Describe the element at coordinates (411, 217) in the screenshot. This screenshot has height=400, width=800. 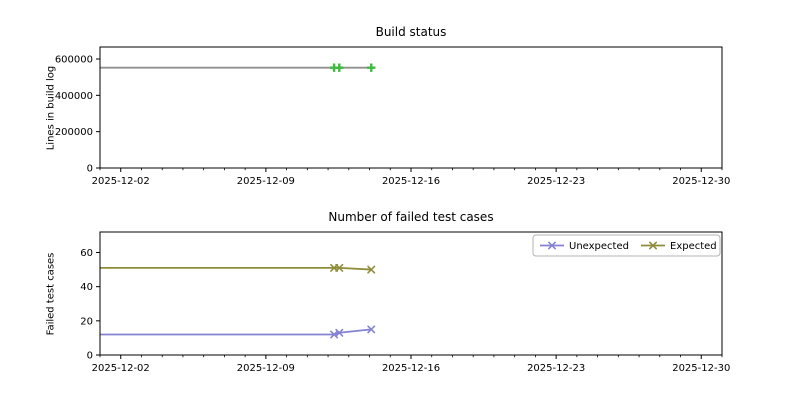
I see `failed-tests-chart-title: Number of failed test cases` at that location.